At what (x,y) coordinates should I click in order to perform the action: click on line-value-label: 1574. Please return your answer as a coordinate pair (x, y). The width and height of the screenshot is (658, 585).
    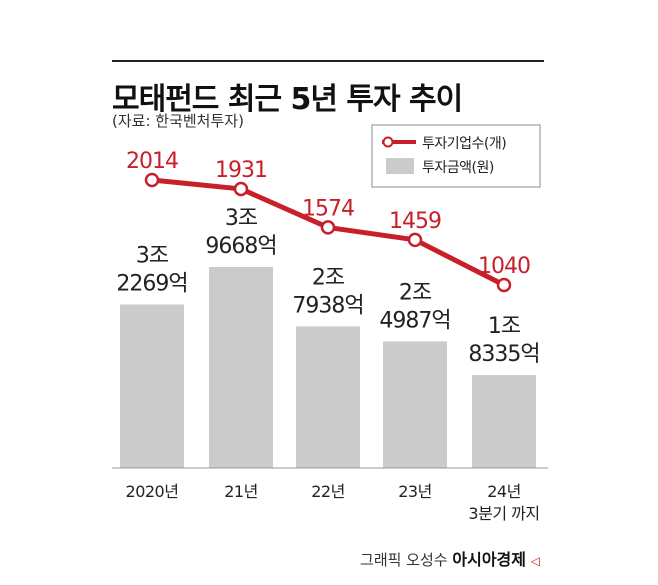
    Looking at the image, I should click on (328, 208).